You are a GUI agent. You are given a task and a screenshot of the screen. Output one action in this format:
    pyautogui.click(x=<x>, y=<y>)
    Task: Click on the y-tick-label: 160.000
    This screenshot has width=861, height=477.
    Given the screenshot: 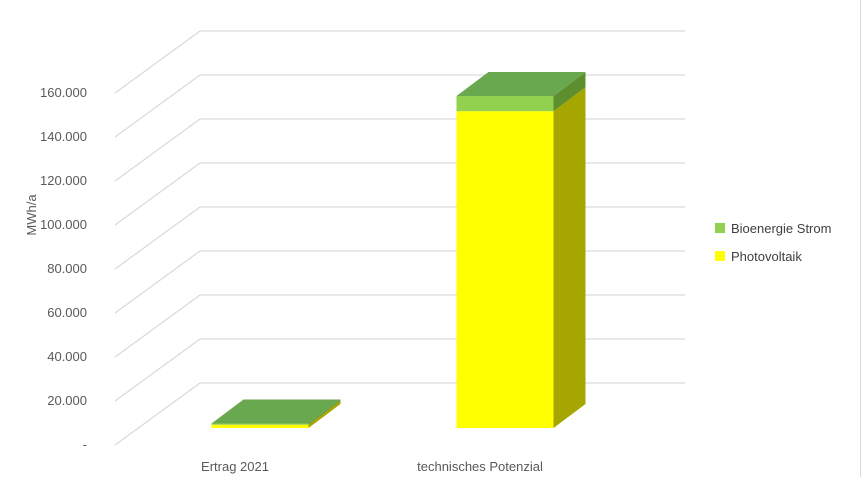 What is the action you would take?
    pyautogui.click(x=63, y=92)
    